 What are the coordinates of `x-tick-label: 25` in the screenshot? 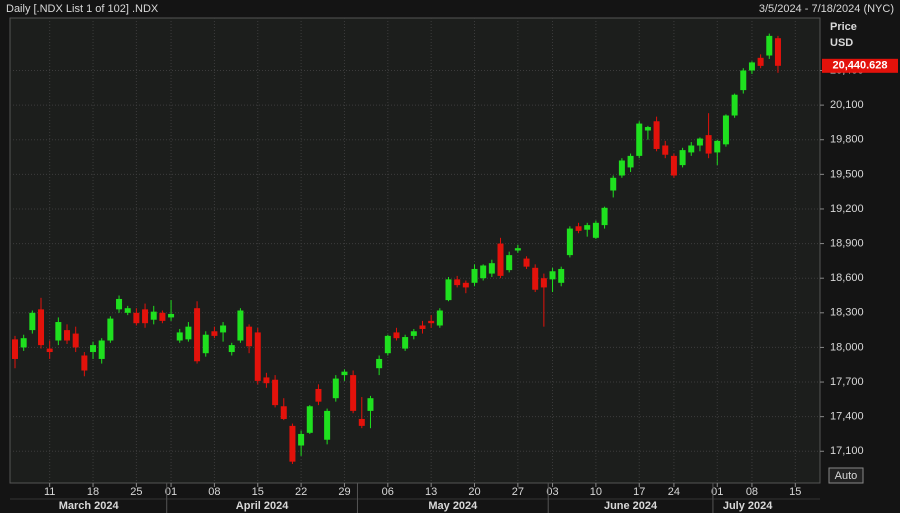 It's located at (136, 492).